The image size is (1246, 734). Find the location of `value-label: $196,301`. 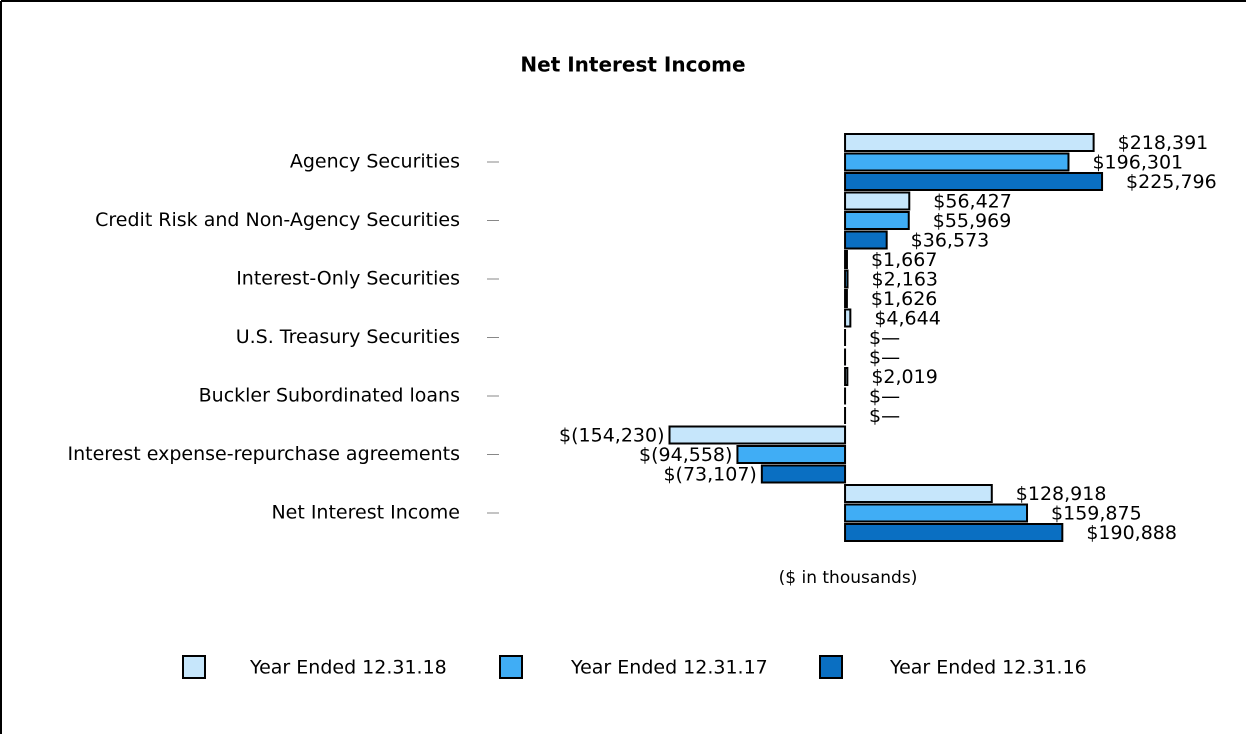

value-label: $196,301 is located at coordinates (1137, 163).